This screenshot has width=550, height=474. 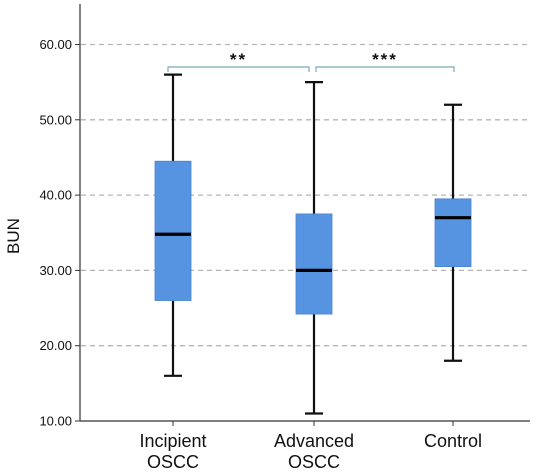 I want to click on significance-label: **, so click(x=238, y=59).